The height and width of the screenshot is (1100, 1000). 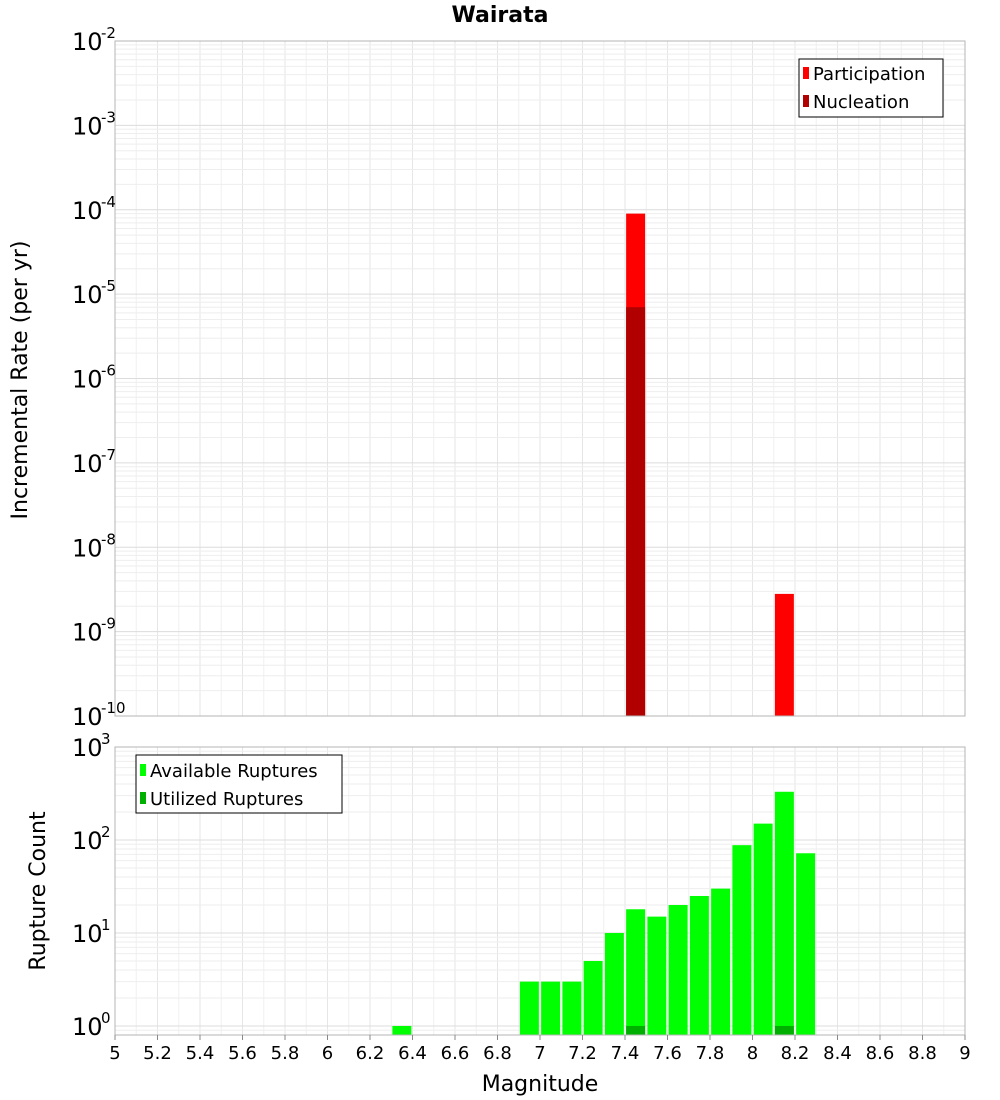 What do you see at coordinates (234, 771) in the screenshot?
I see `available-legend-label: Available Ruptures` at bounding box center [234, 771].